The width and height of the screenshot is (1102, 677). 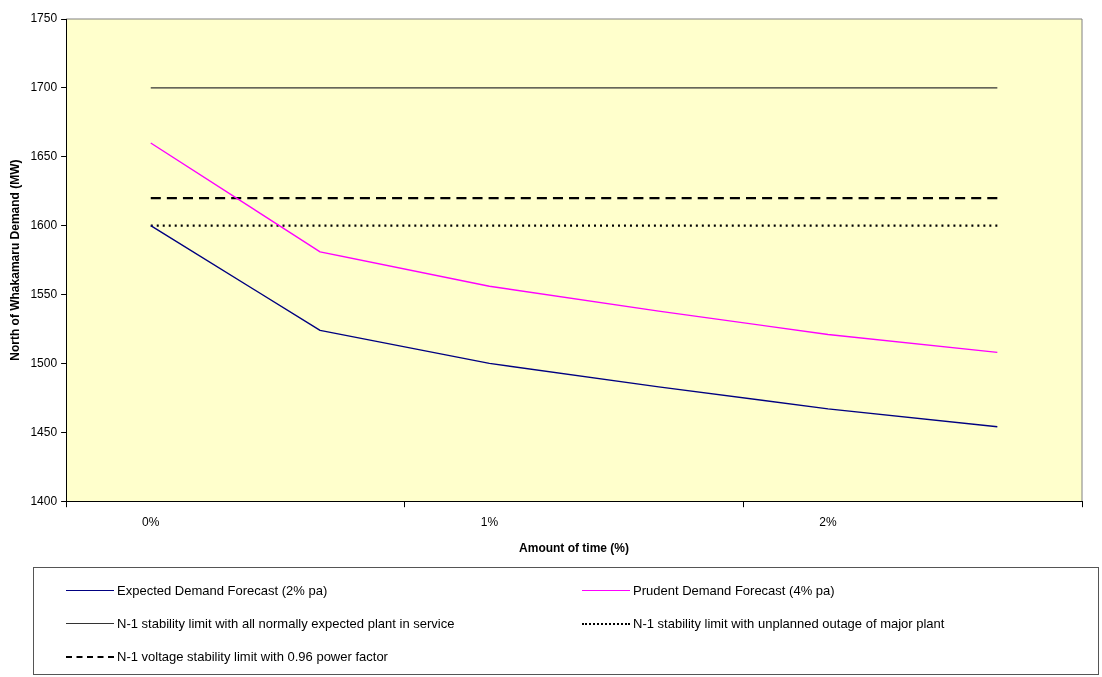 What do you see at coordinates (574, 548) in the screenshot?
I see `x-axis-title: Amount of time (%)` at bounding box center [574, 548].